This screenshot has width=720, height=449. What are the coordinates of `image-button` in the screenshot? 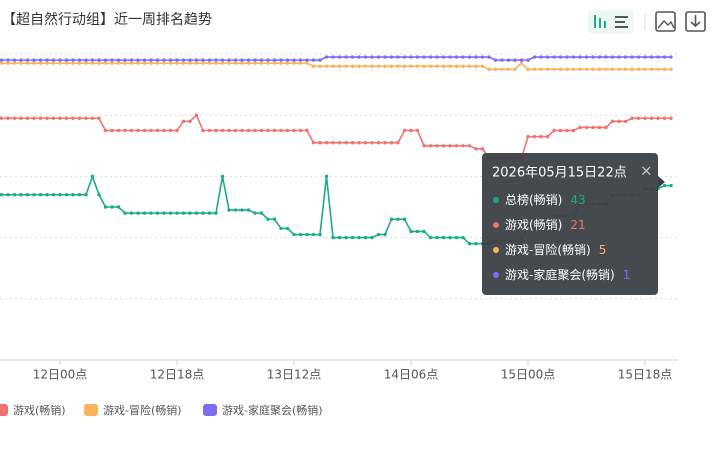 It's located at (665, 21).